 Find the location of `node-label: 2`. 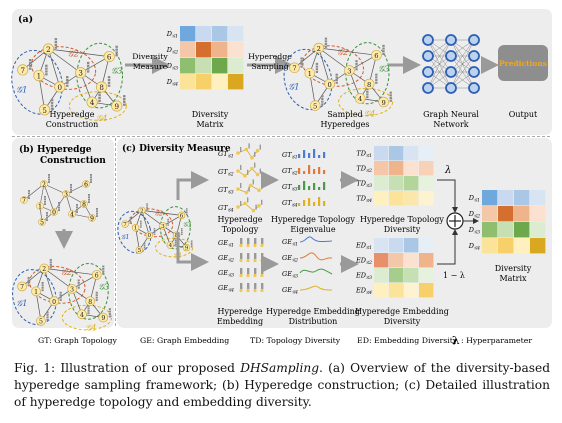

node-label: 2 is located at coordinates (319, 49).